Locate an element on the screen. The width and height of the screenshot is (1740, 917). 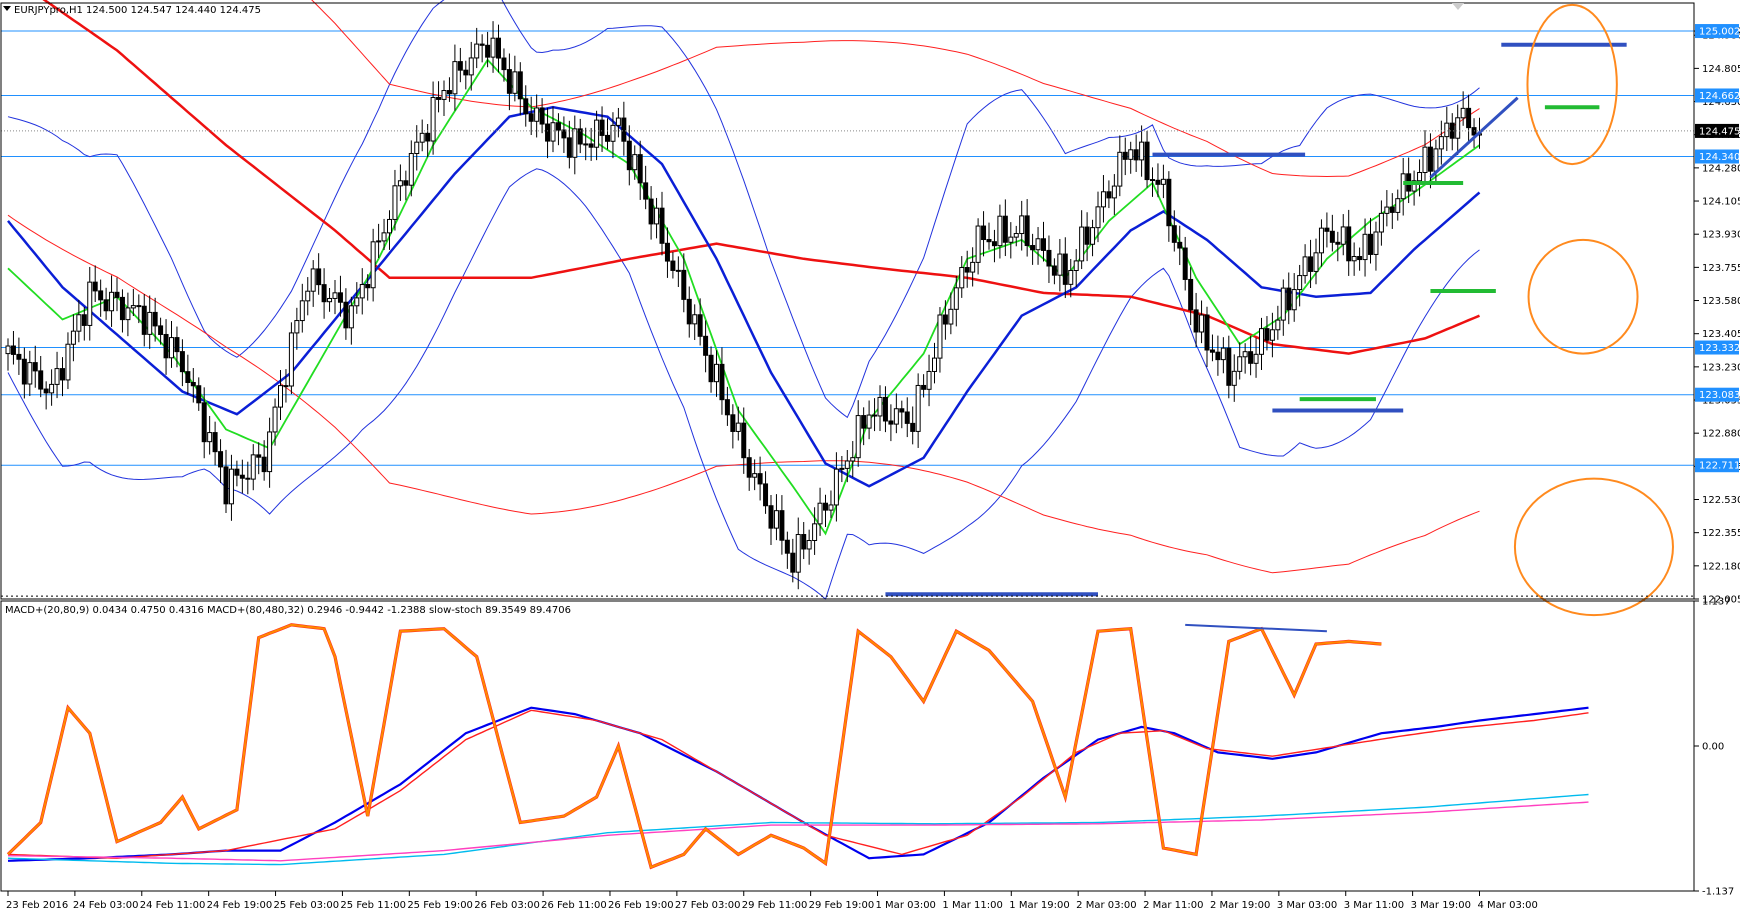
x-tick-label: 25 Feb 19:00 is located at coordinates (440, 905).